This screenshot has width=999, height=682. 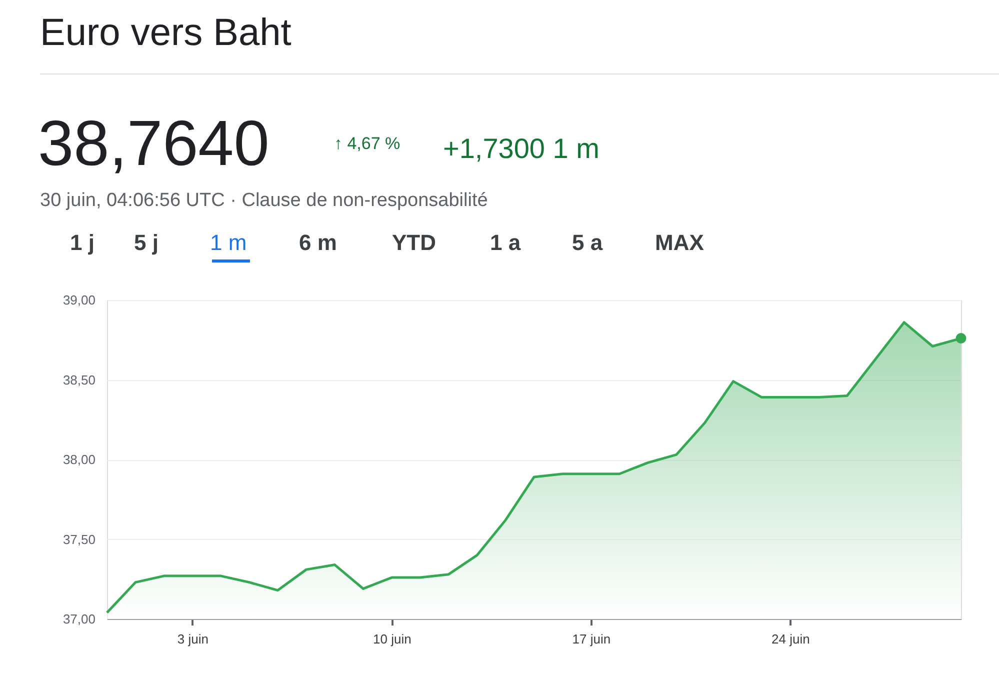 I want to click on text: MAX, so click(x=679, y=242).